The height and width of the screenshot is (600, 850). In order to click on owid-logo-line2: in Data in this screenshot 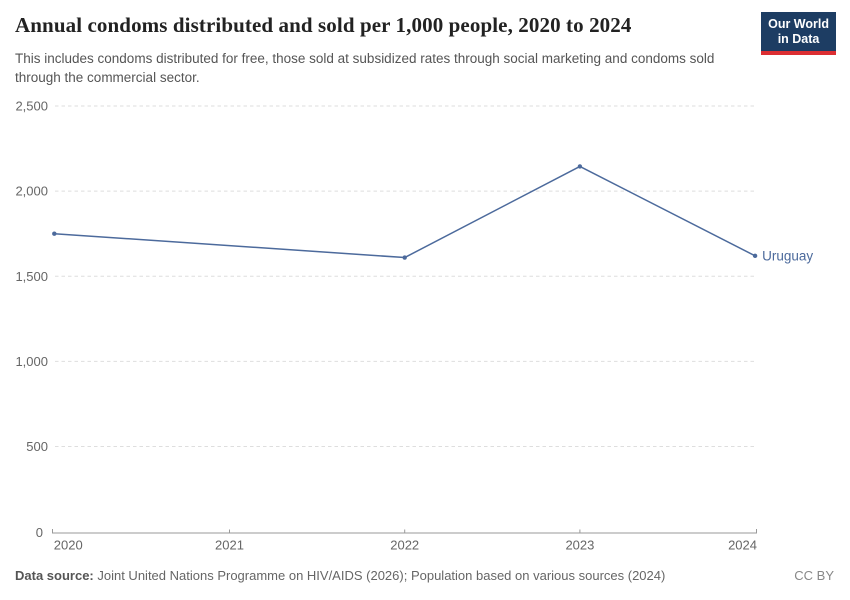, I will do `click(798, 39)`.